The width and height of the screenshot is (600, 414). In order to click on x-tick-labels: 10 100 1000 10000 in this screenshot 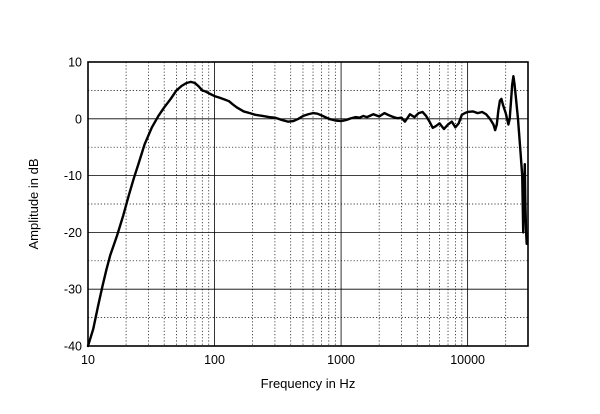, I will do `click(283, 360)`.